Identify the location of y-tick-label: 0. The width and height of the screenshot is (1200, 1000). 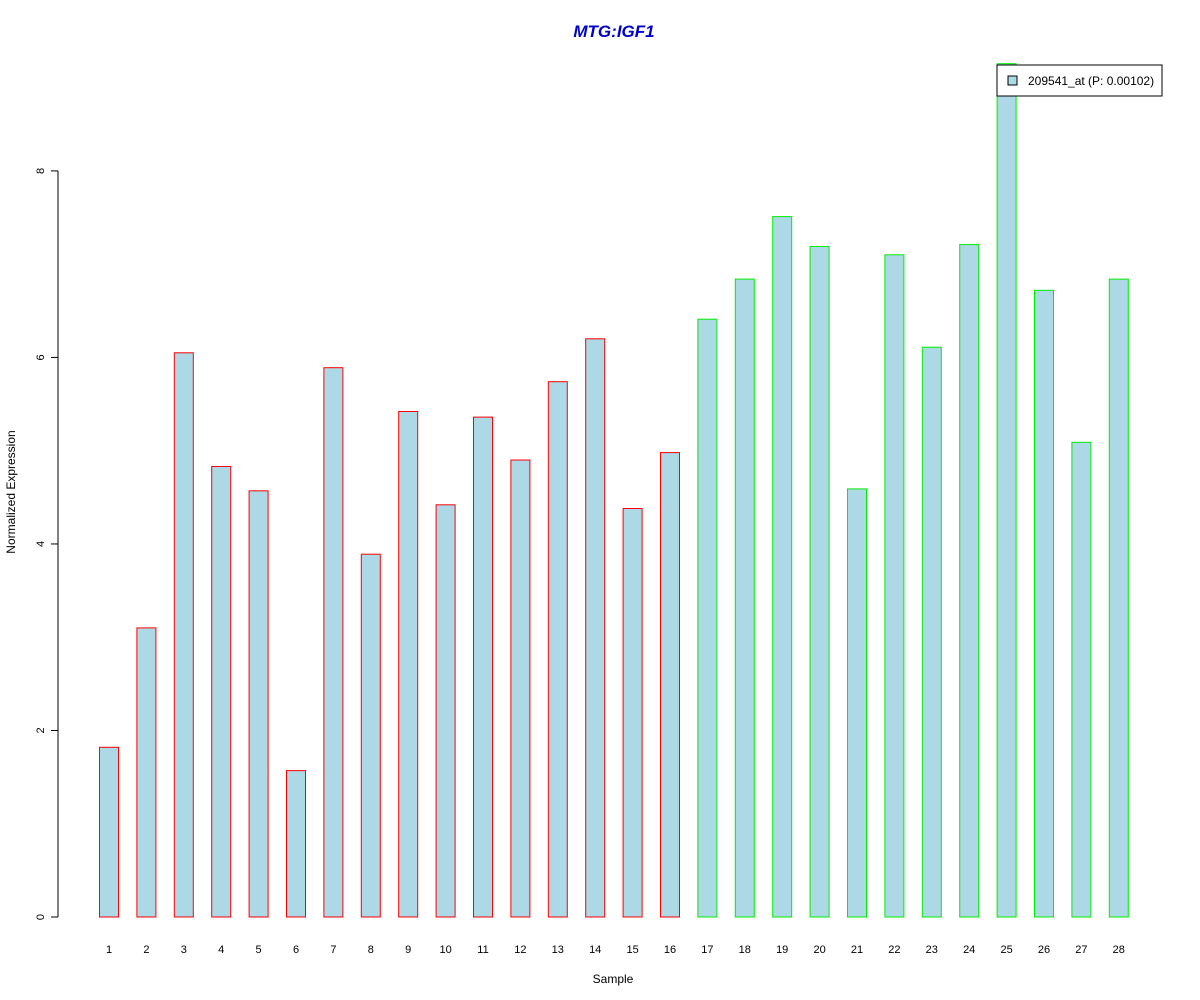
(41, 917).